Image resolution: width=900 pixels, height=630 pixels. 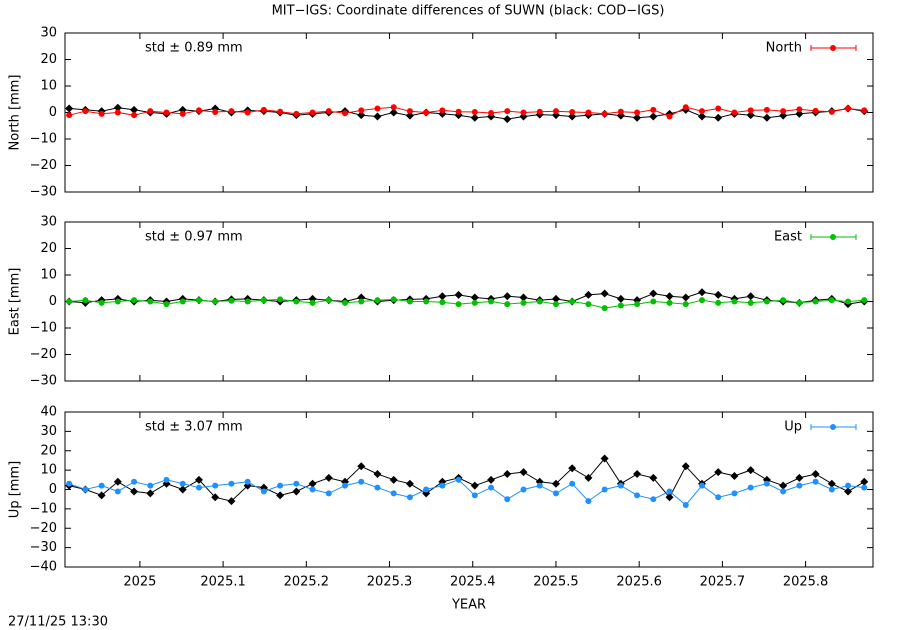 What do you see at coordinates (793, 427) in the screenshot?
I see `legend-label: Up` at bounding box center [793, 427].